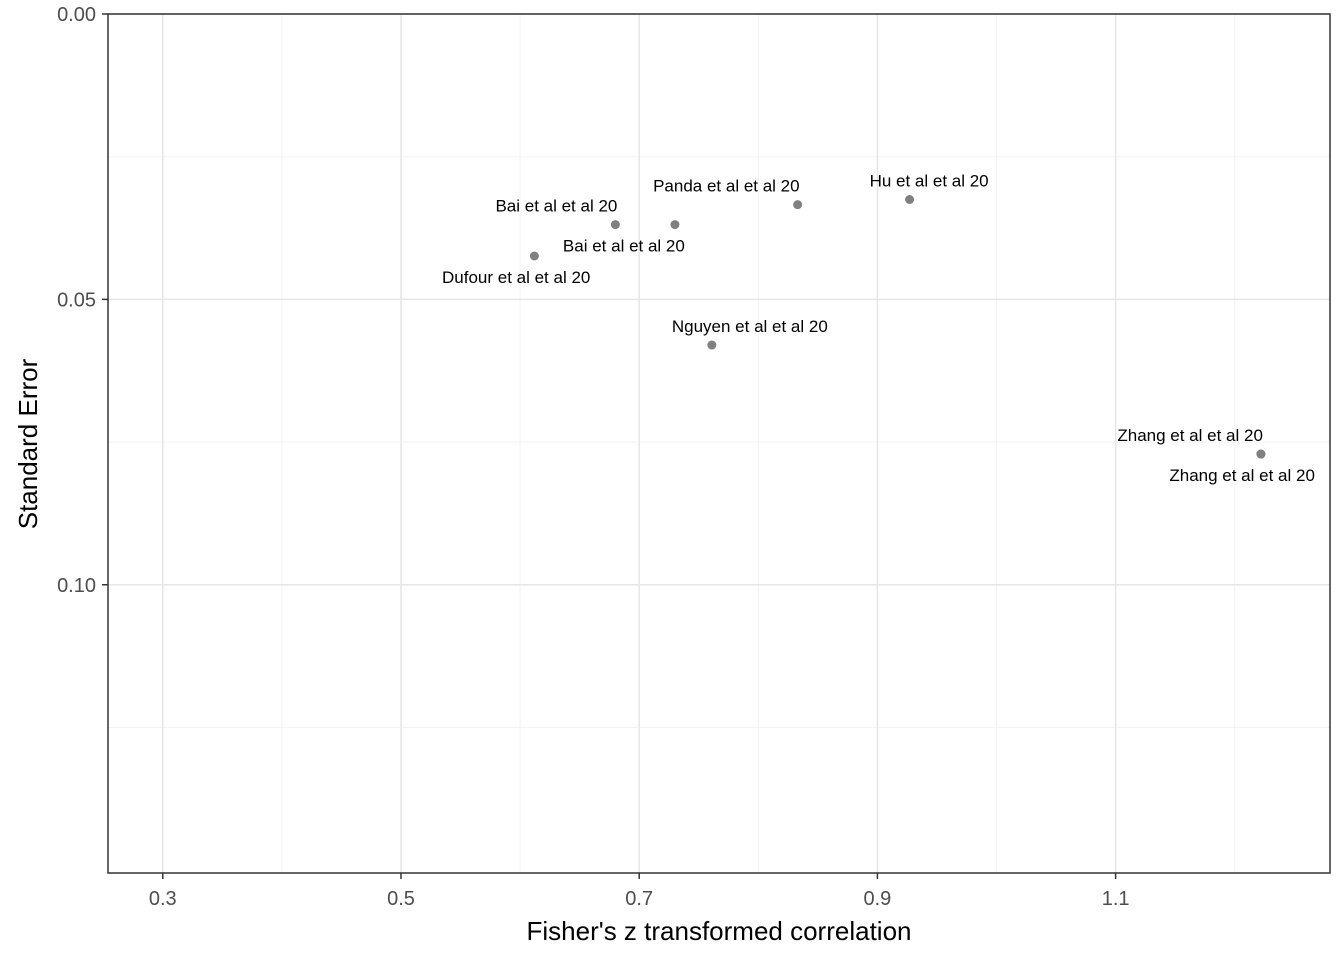  I want to click on point-label: Dufour et al et al 20, so click(516, 277).